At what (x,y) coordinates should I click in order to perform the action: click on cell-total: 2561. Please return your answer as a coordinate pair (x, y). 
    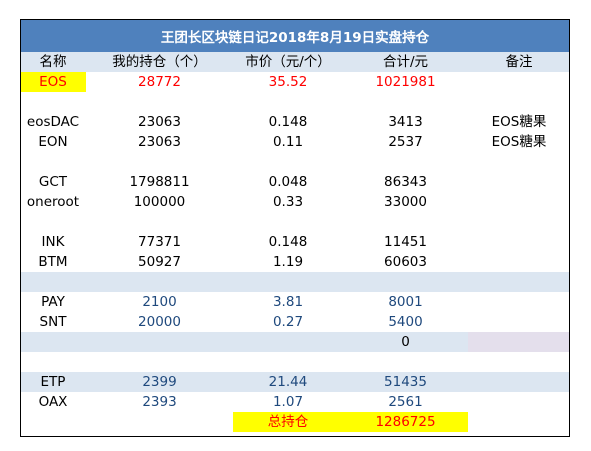
    Looking at the image, I should click on (405, 402).